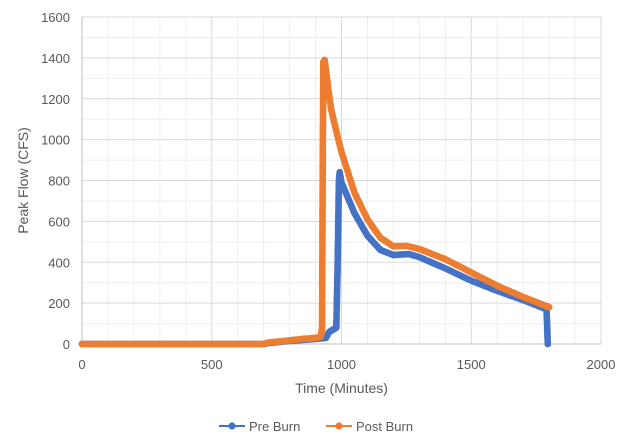 The image size is (624, 446). What do you see at coordinates (59, 221) in the screenshot?
I see `y-tick-label: 600` at bounding box center [59, 221].